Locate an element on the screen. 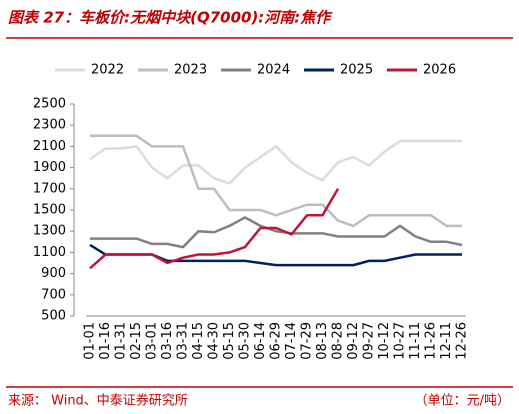 This screenshot has height=414, width=519. y-tick-label: 2500 is located at coordinates (49, 104).